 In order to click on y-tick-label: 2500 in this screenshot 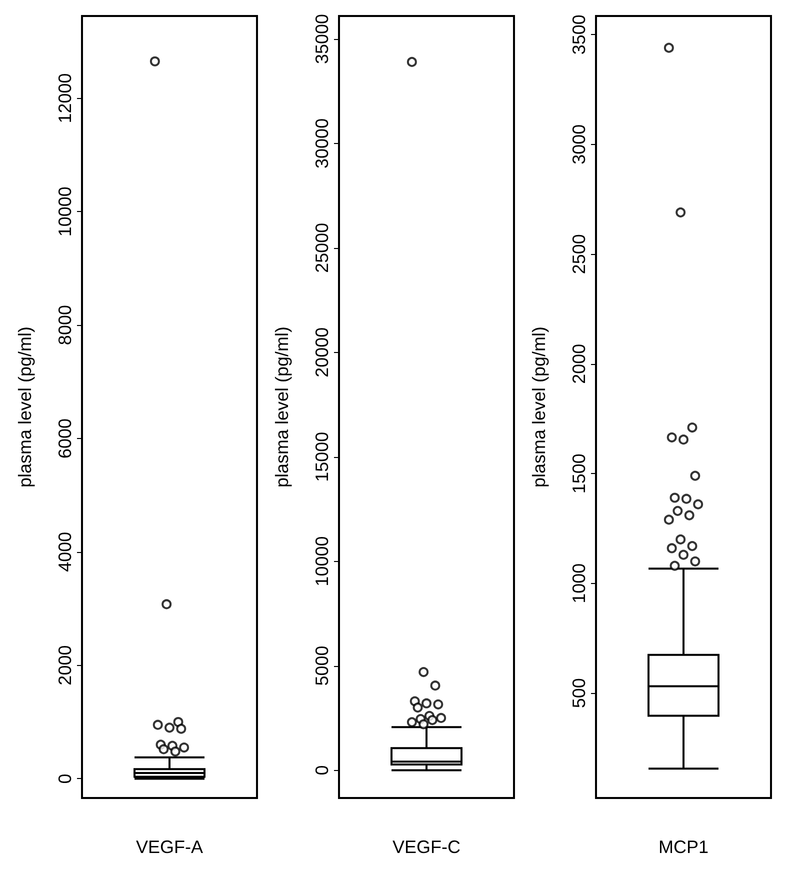, I will do `click(579, 254)`.